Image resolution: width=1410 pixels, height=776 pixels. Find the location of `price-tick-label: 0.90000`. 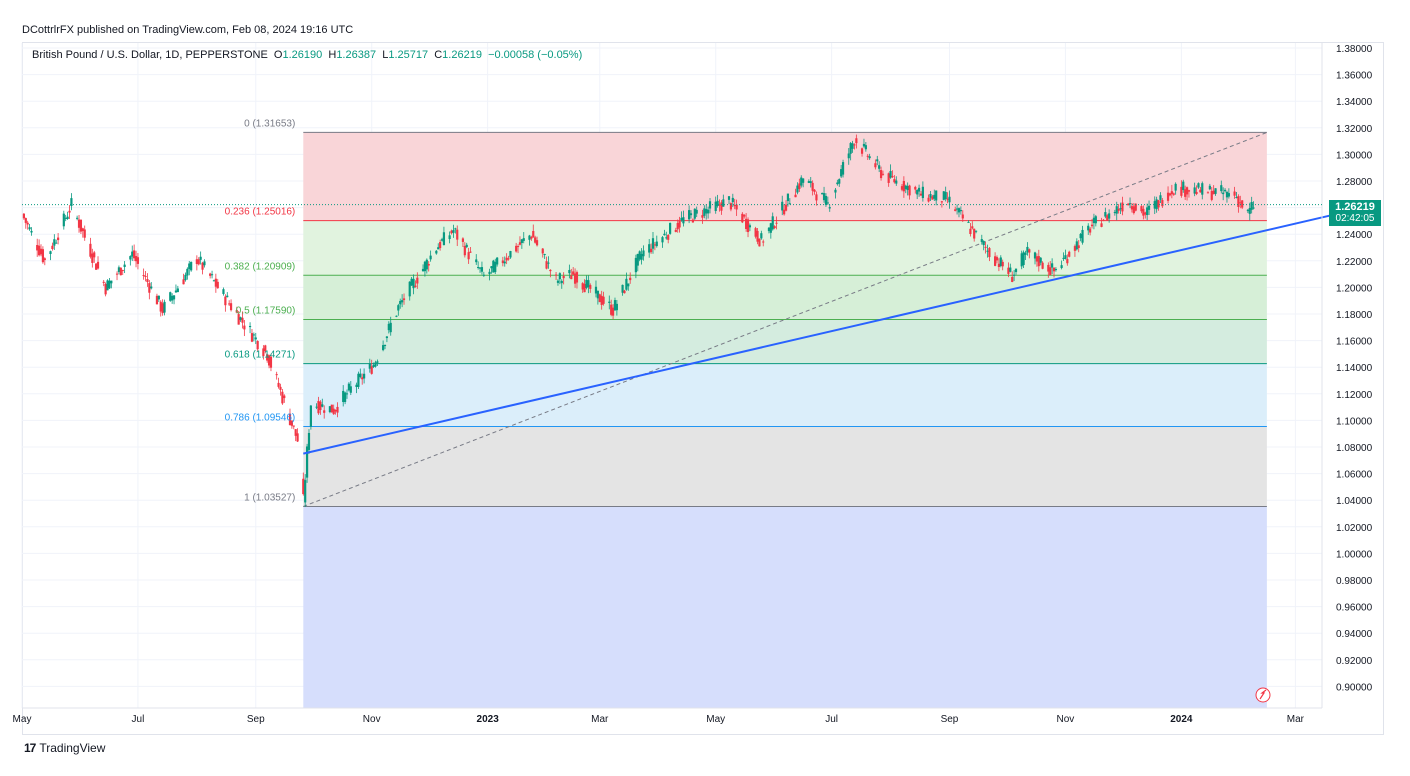

price-tick-label: 0.90000 is located at coordinates (1354, 687).